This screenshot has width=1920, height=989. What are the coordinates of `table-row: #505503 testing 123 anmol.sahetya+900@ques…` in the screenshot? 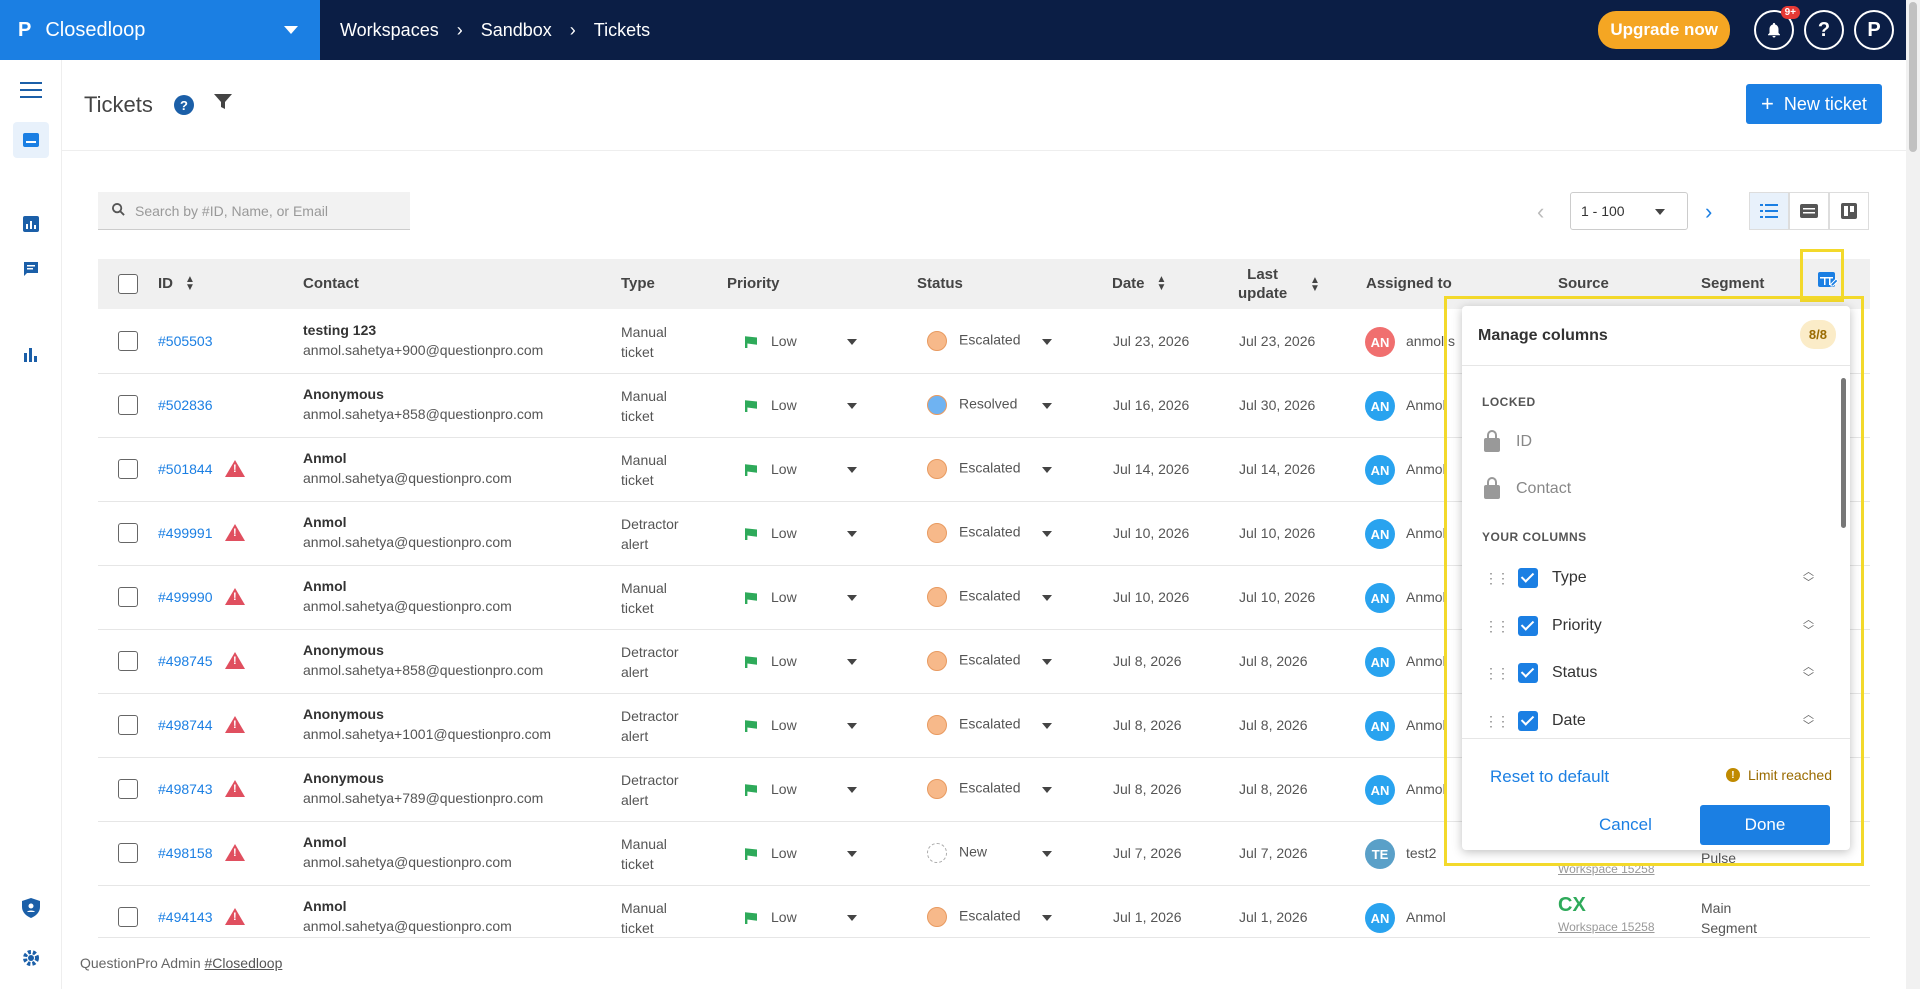 It's located at (984, 342).